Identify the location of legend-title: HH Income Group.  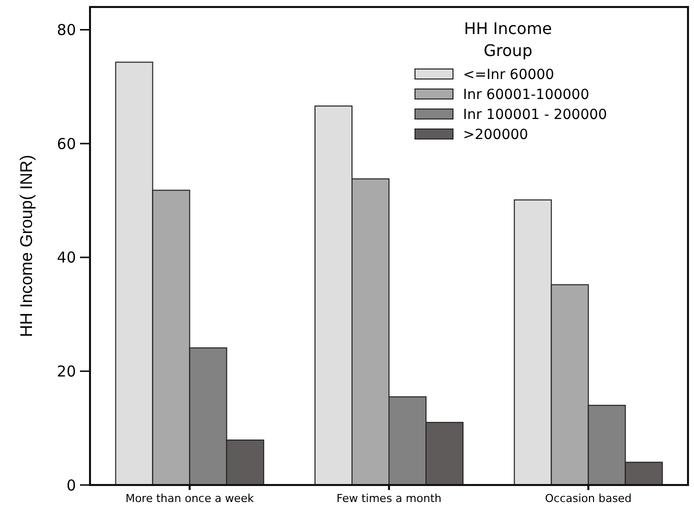
(508, 39).